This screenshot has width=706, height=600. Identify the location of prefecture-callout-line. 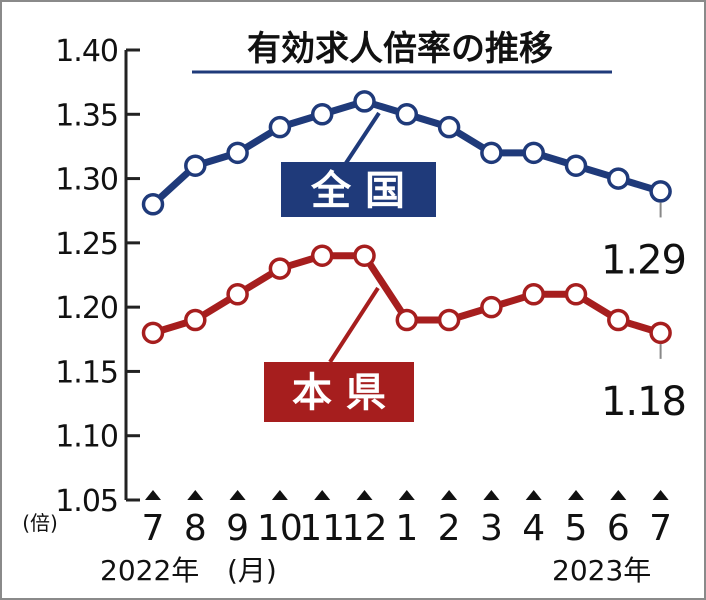
(354, 325).